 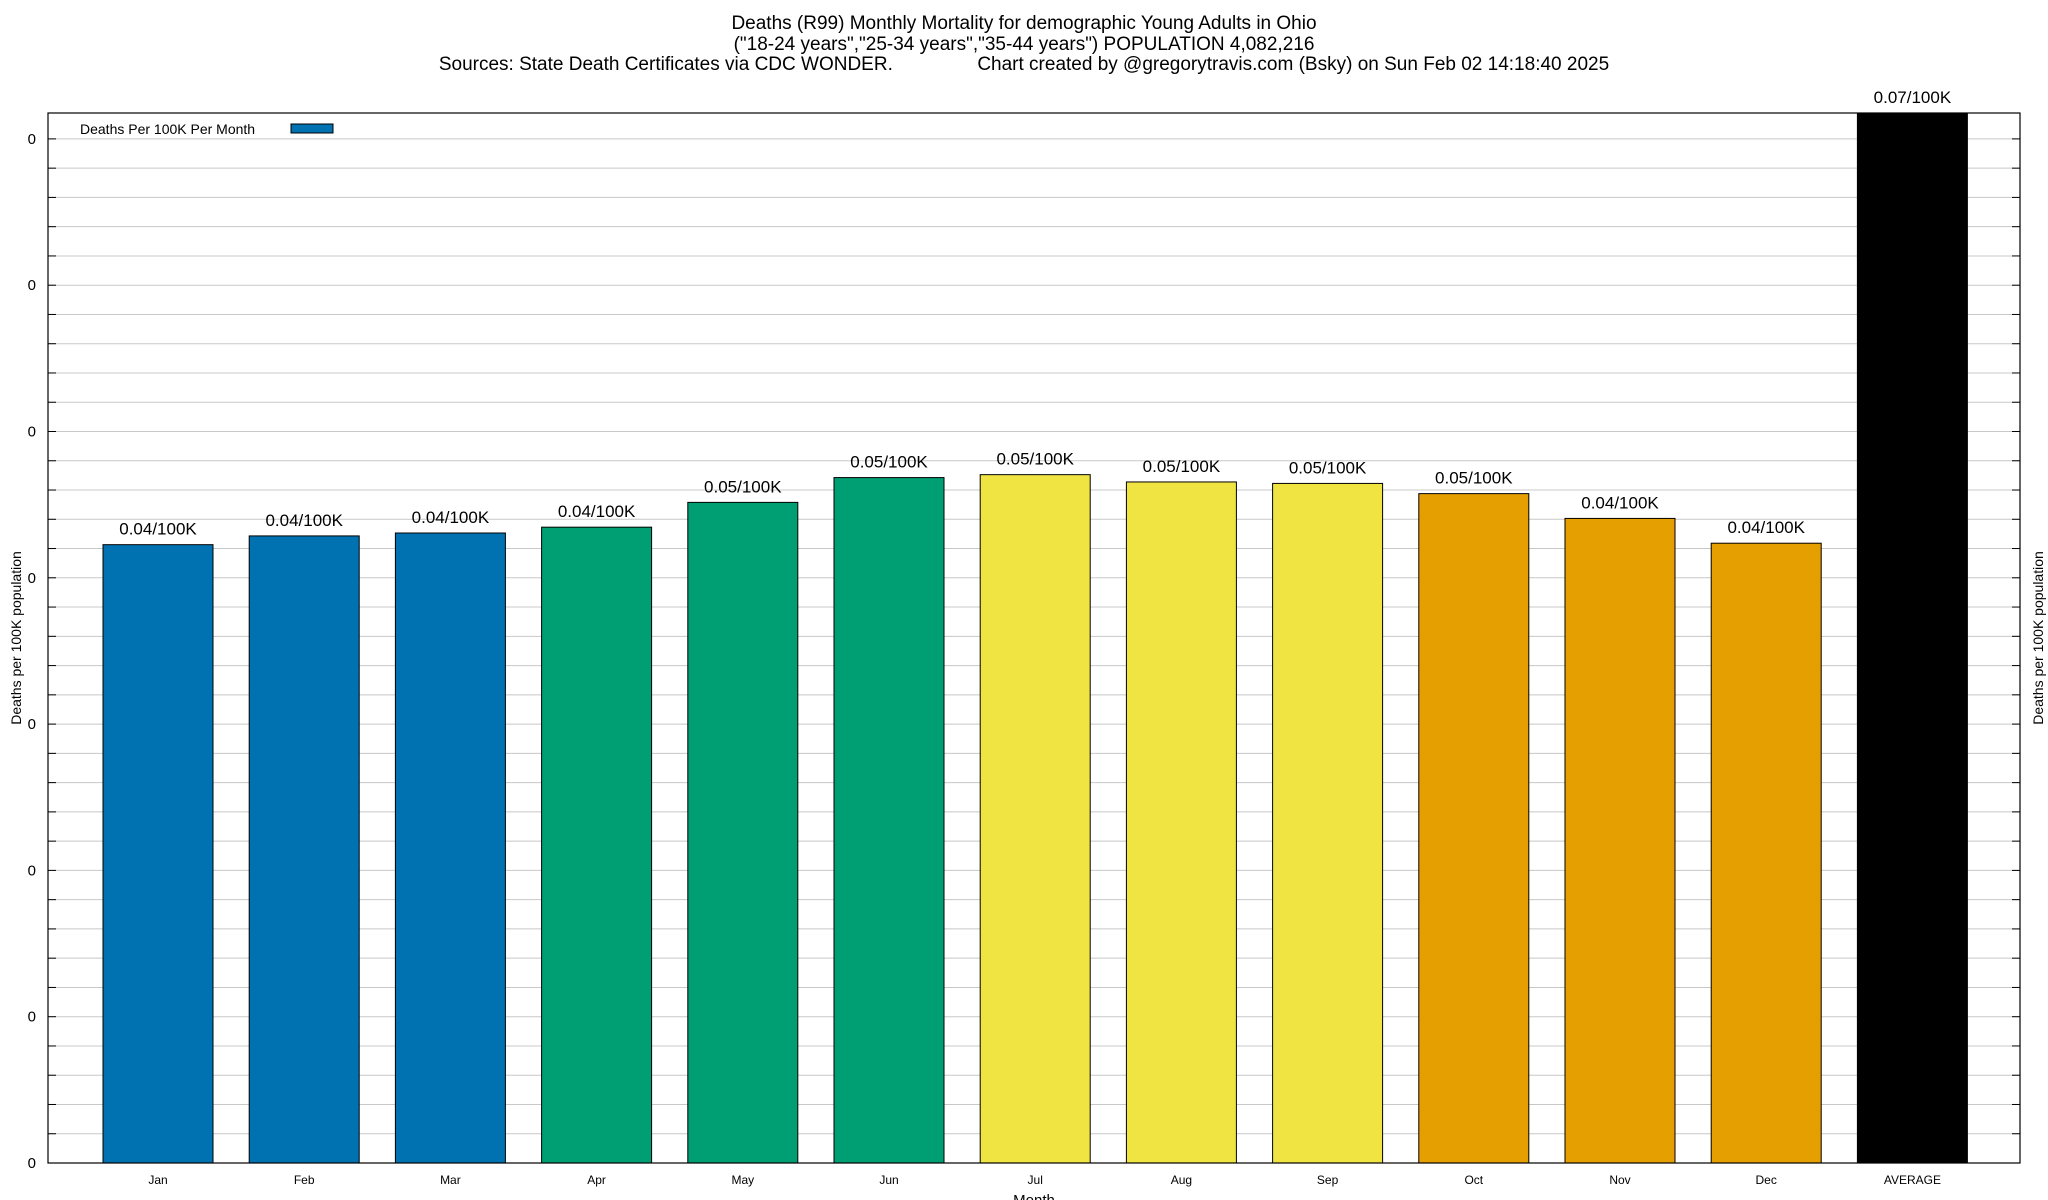 I want to click on bar-feb, so click(x=304, y=849).